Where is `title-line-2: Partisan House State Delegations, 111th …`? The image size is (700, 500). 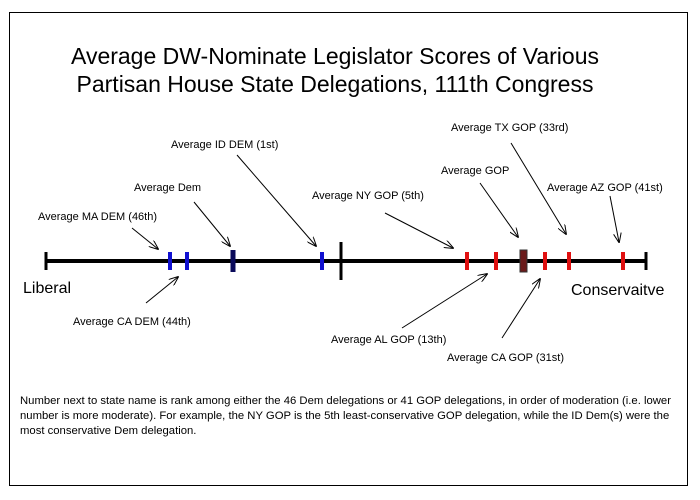
title-line-2: Partisan House State Delegations, 111th … is located at coordinates (335, 84).